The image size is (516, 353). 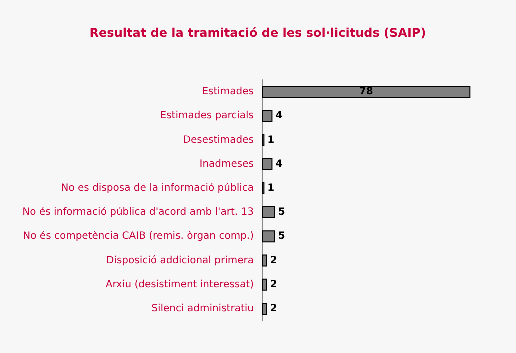 What do you see at coordinates (138, 212) in the screenshot?
I see `y-tick-label: No és informació pública d'acord amb l'art. 13` at bounding box center [138, 212].